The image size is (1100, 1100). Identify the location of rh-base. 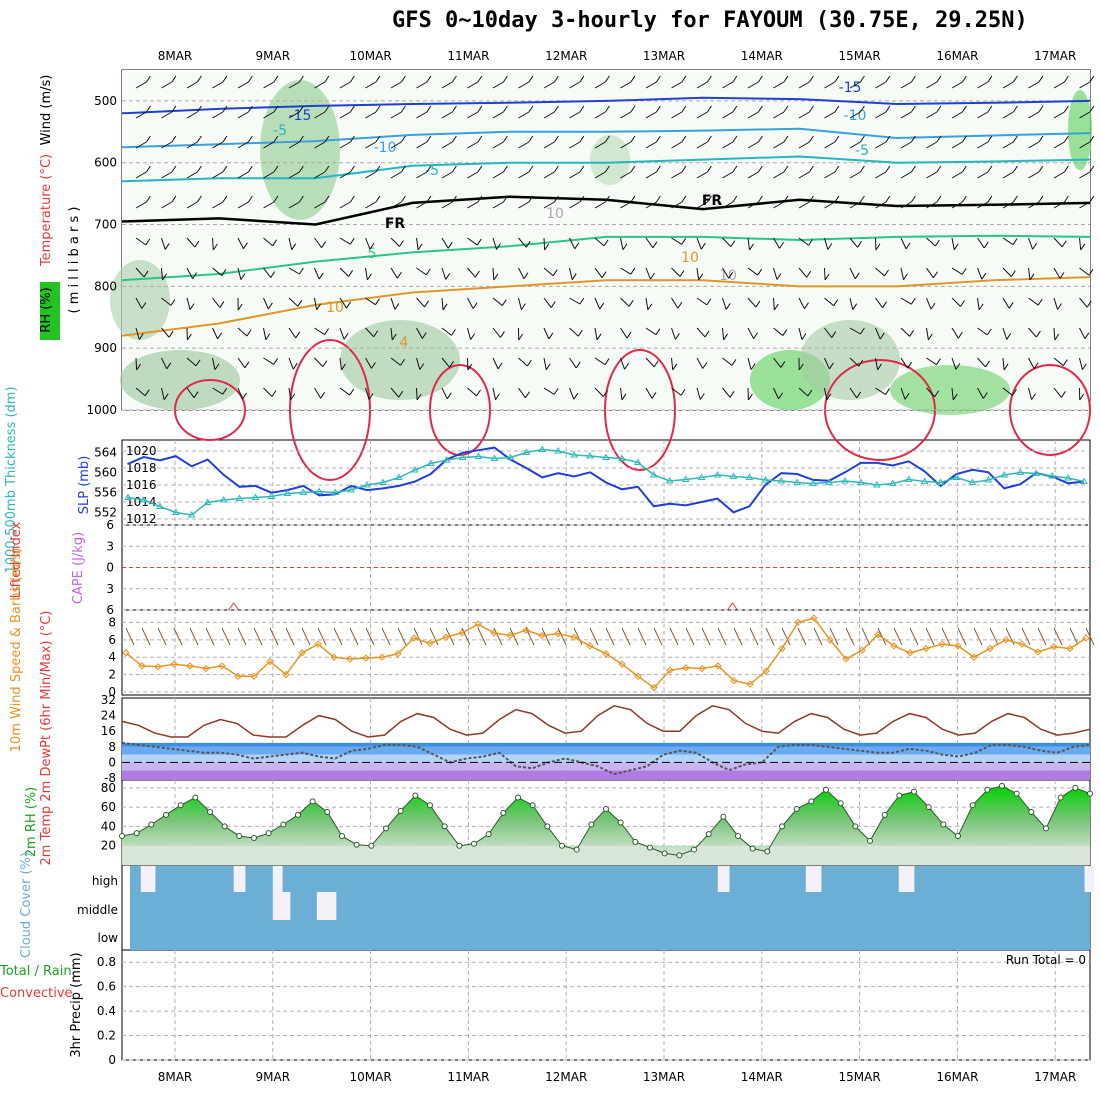
(606, 855).